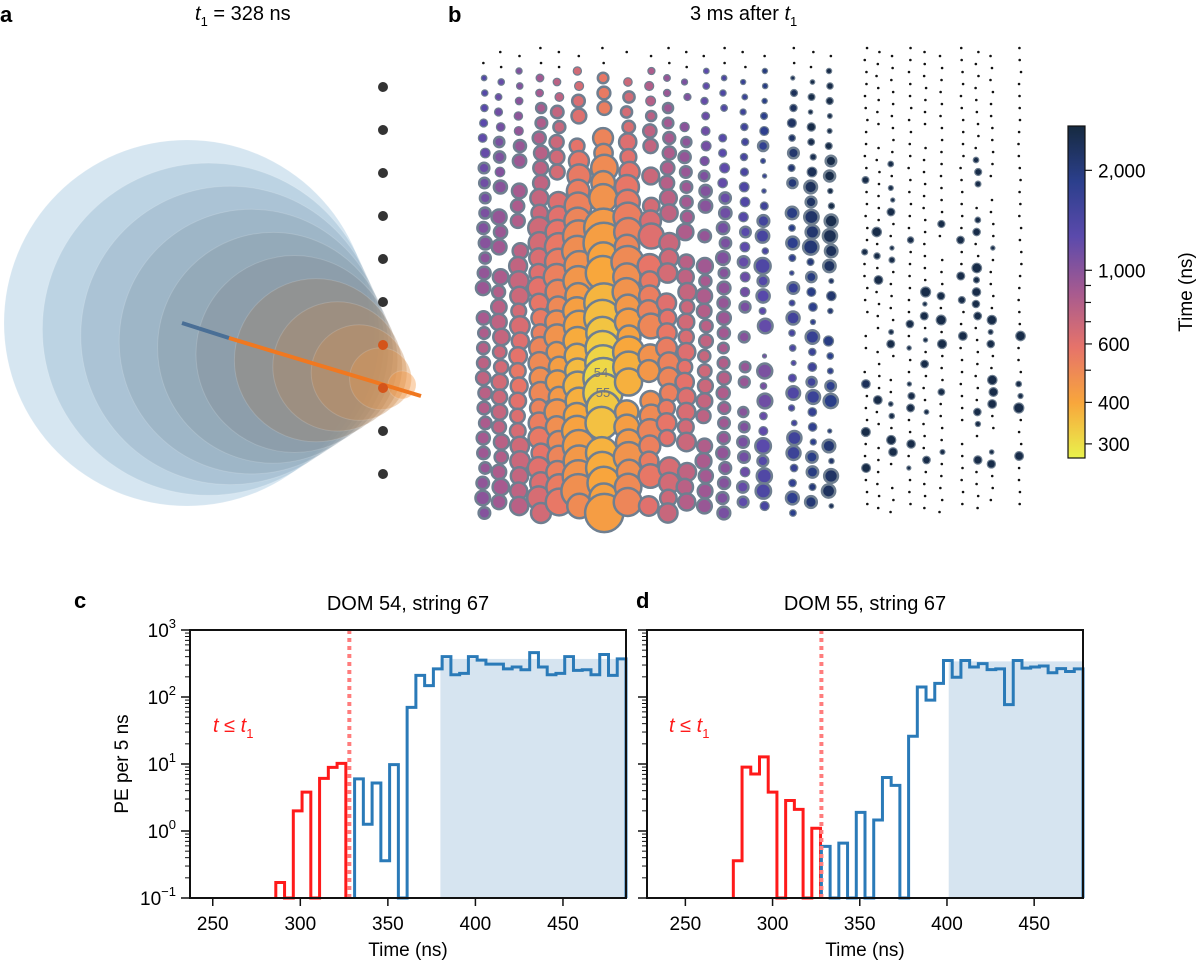 This screenshot has width=1200, height=972. Describe the element at coordinates (686, 924) in the screenshot. I see `x-tick-label: 250` at that location.